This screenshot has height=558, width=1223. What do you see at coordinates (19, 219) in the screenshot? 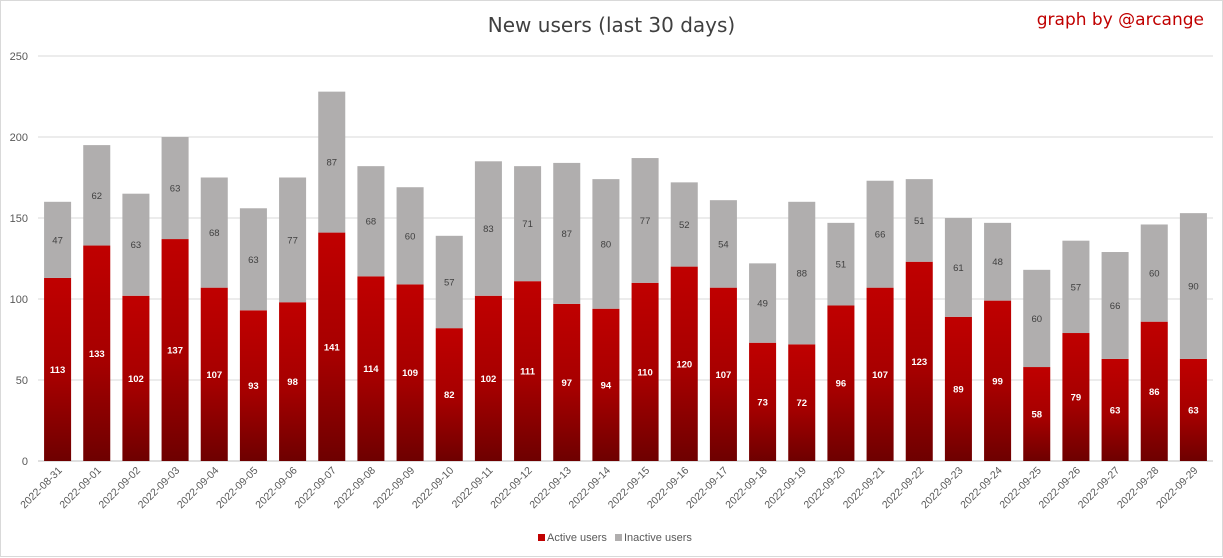
I see `y-tick-label: 150` at bounding box center [19, 219].